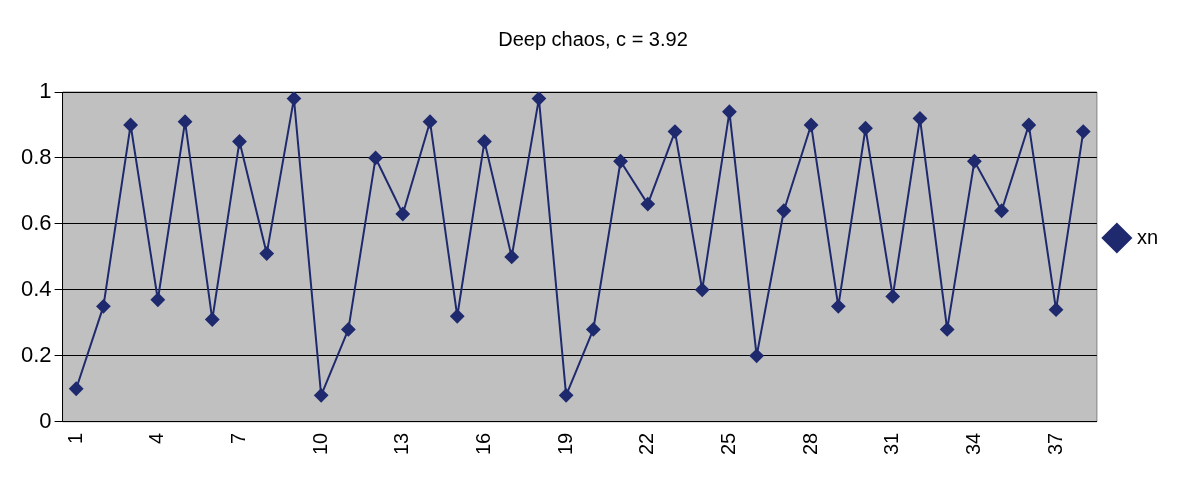 This screenshot has height=479, width=1198. I want to click on y-tick-label: 0.4, so click(36, 288).